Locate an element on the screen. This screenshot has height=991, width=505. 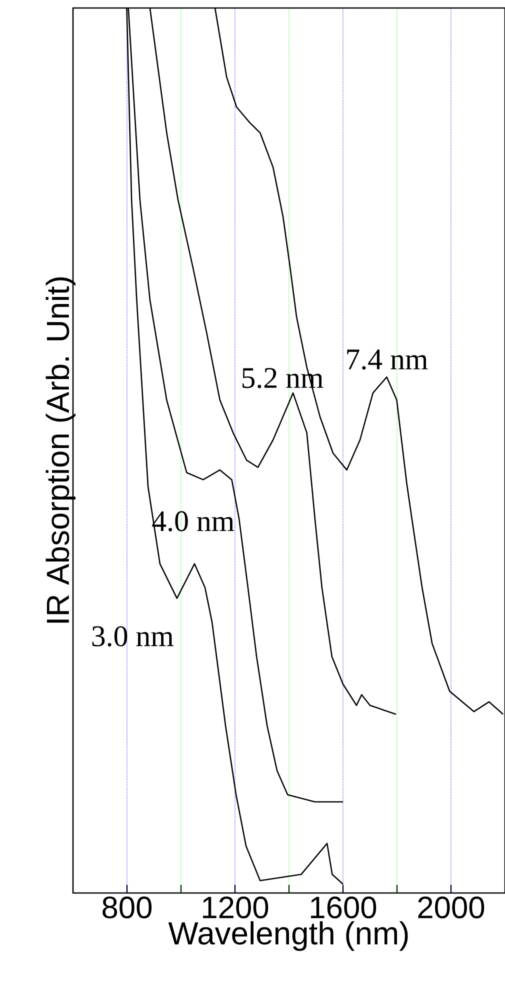
x-tick-label: 2000 is located at coordinates (451, 907).